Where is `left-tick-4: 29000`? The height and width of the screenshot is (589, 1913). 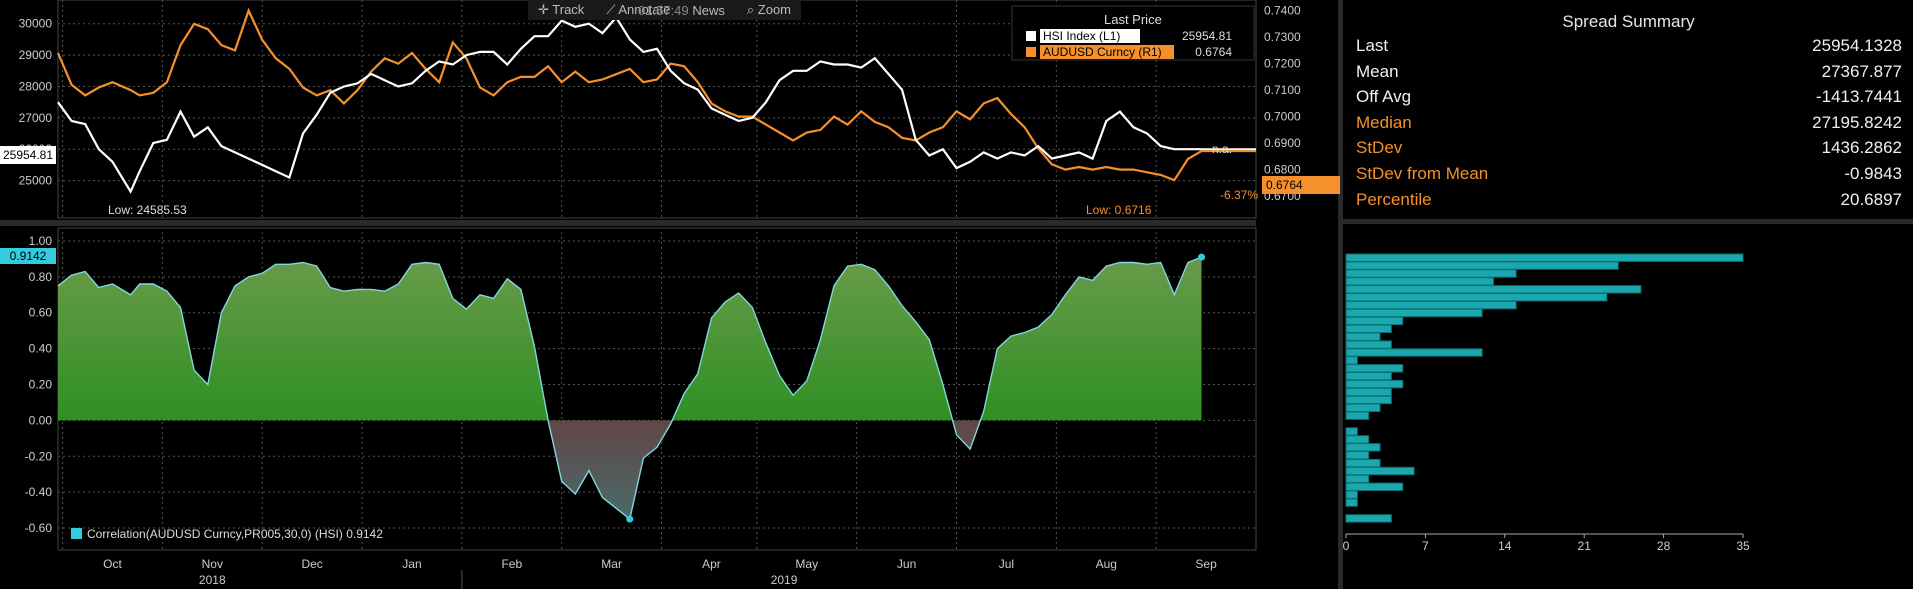 left-tick-4: 29000 is located at coordinates (36, 55).